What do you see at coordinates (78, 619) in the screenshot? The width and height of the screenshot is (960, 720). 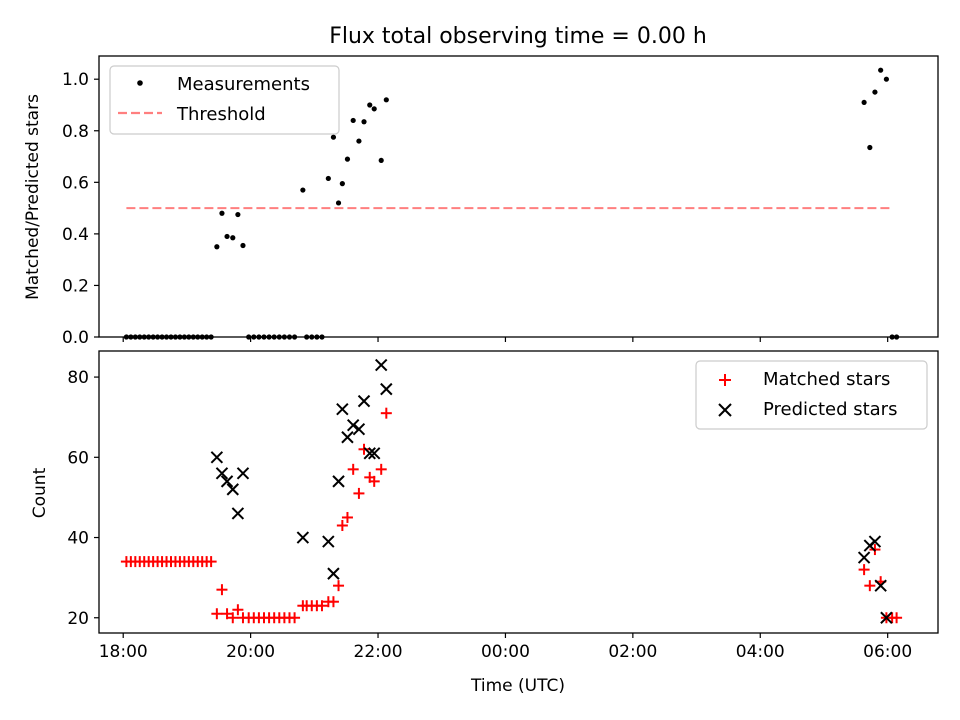 I see `y-tick-label: 20` at bounding box center [78, 619].